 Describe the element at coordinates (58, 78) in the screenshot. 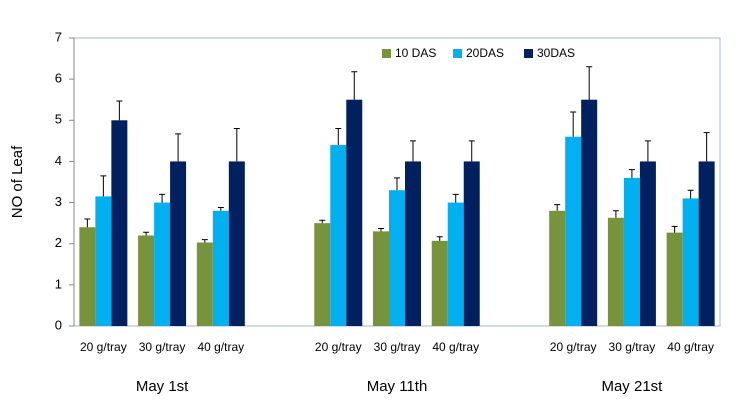

I see `y-tick-label: 6` at that location.